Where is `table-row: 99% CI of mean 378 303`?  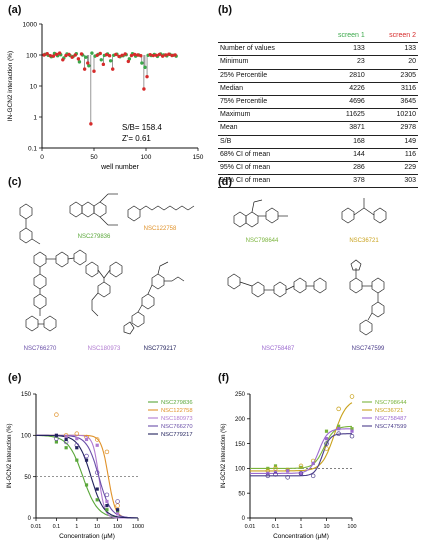
table-row: 99% CI of mean 378 303 is located at coordinates (318, 181).